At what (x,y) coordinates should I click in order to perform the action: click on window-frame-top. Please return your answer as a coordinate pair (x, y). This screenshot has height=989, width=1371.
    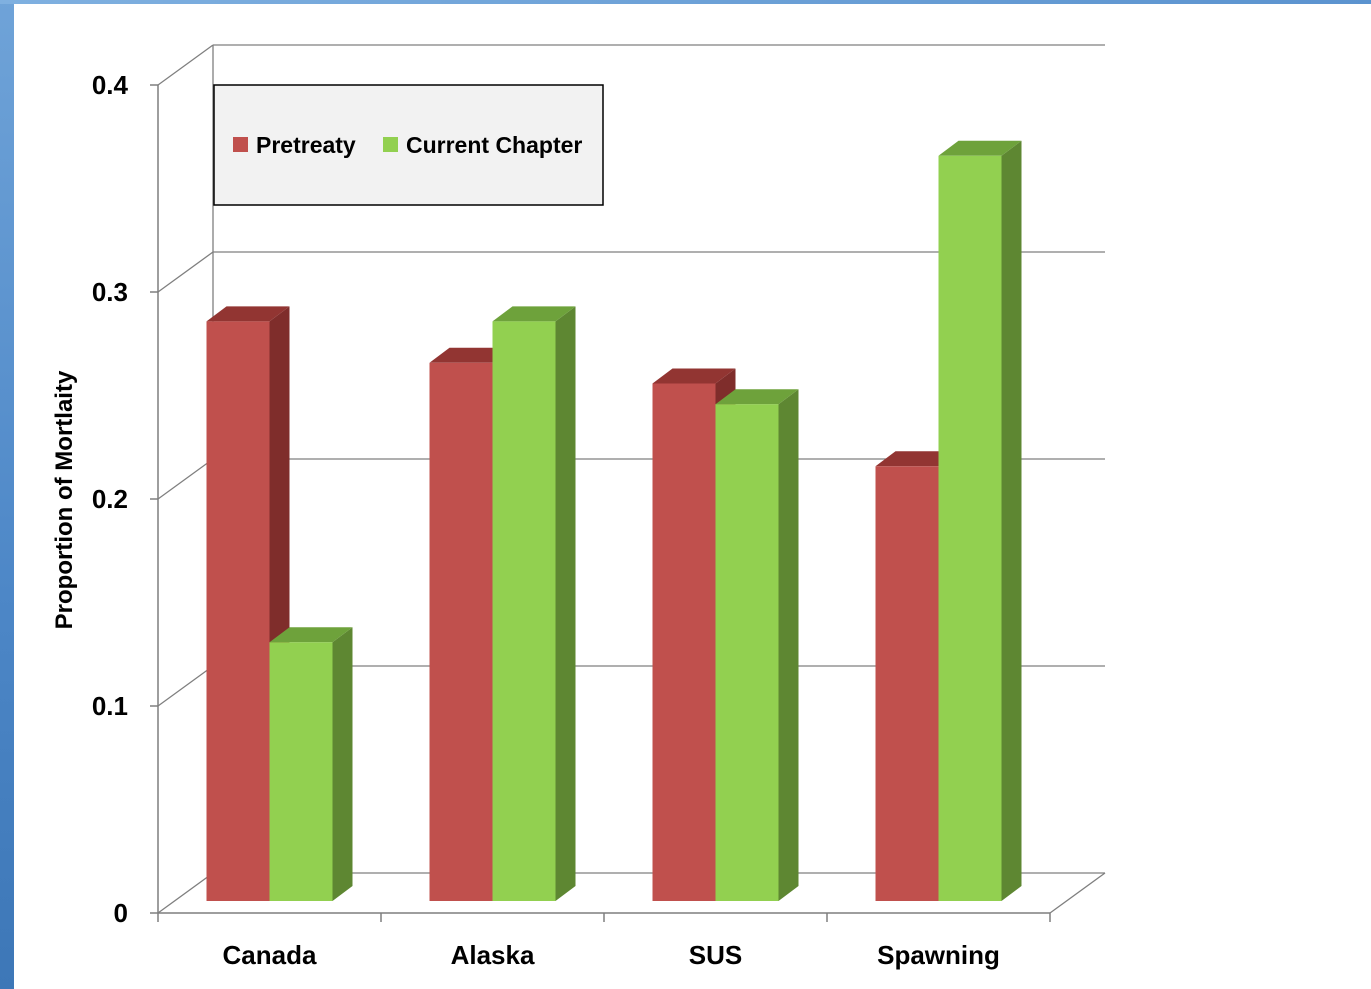
    Looking at the image, I should click on (685, 2).